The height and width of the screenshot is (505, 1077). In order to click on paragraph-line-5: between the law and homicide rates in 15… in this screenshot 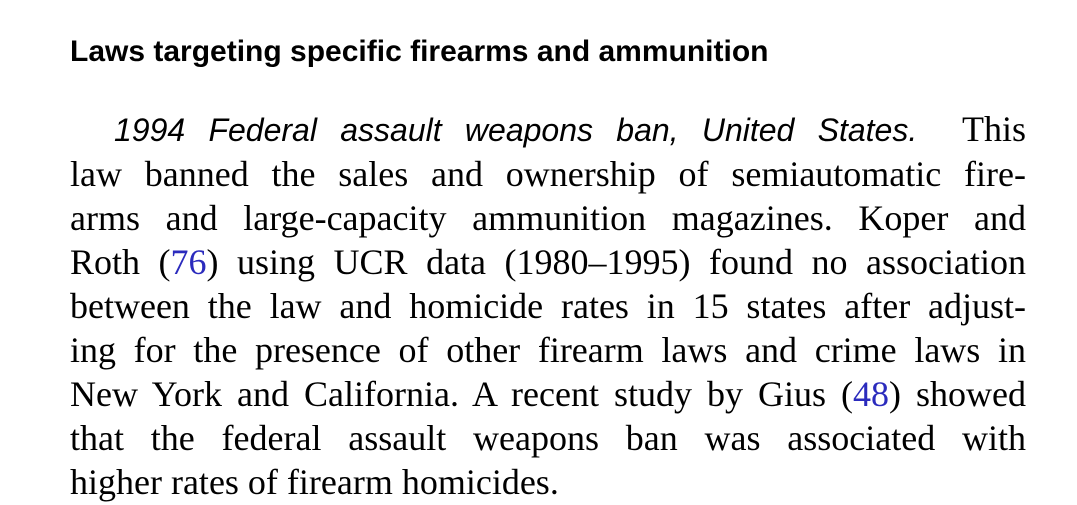, I will do `click(548, 306)`.